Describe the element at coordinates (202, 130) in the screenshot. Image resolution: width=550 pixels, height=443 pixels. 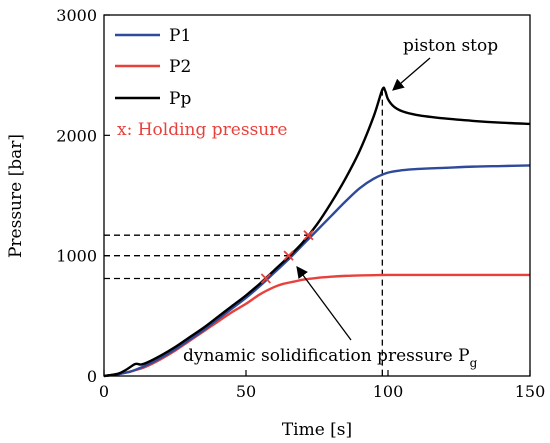
I see `holding-pressure-note: x: Holding pressure` at that location.